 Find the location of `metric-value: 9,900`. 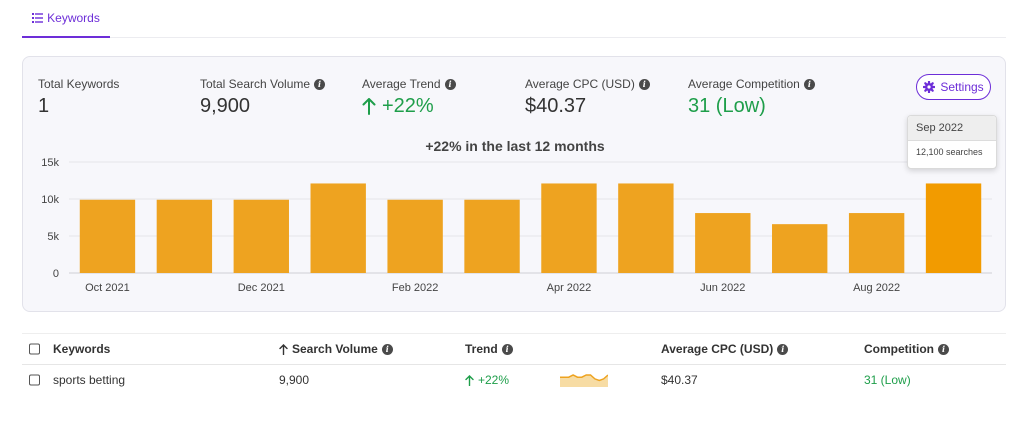

metric-value: 9,900 is located at coordinates (225, 106).